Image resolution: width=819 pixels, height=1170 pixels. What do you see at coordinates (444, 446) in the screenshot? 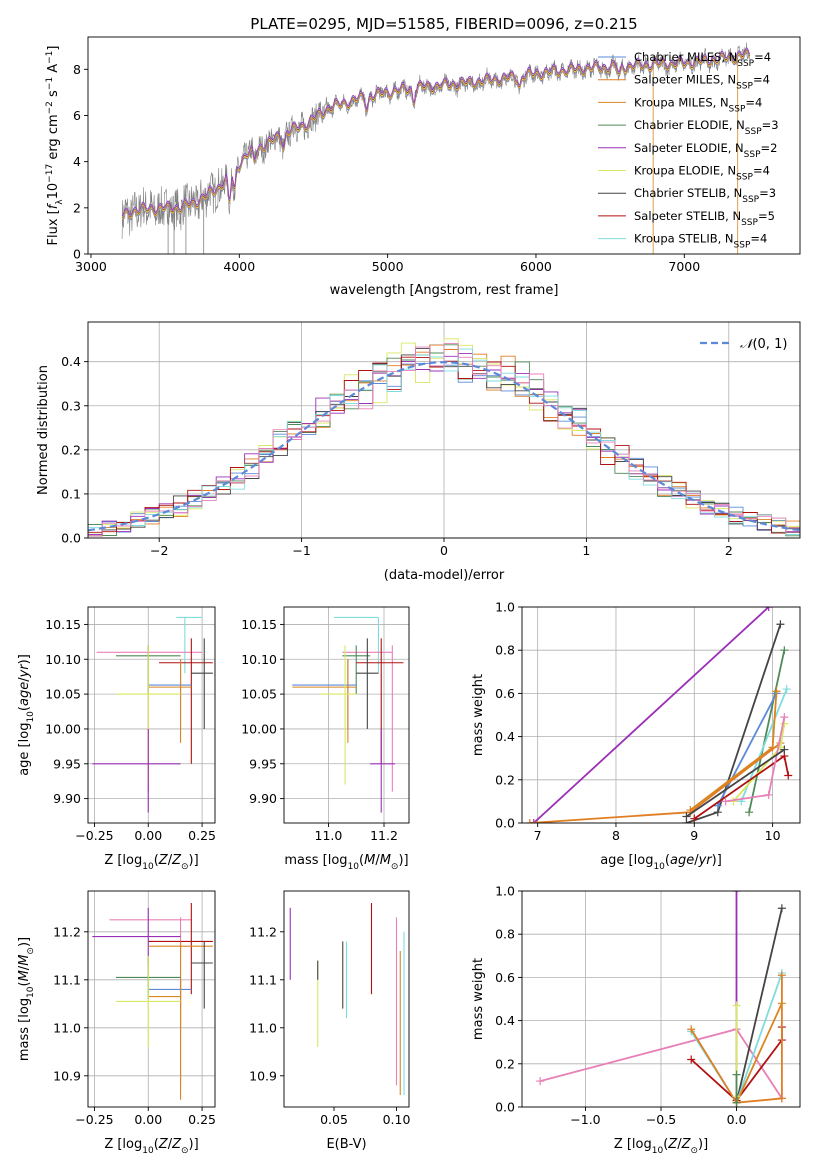
I see `normal-distribution-line` at bounding box center [444, 446].